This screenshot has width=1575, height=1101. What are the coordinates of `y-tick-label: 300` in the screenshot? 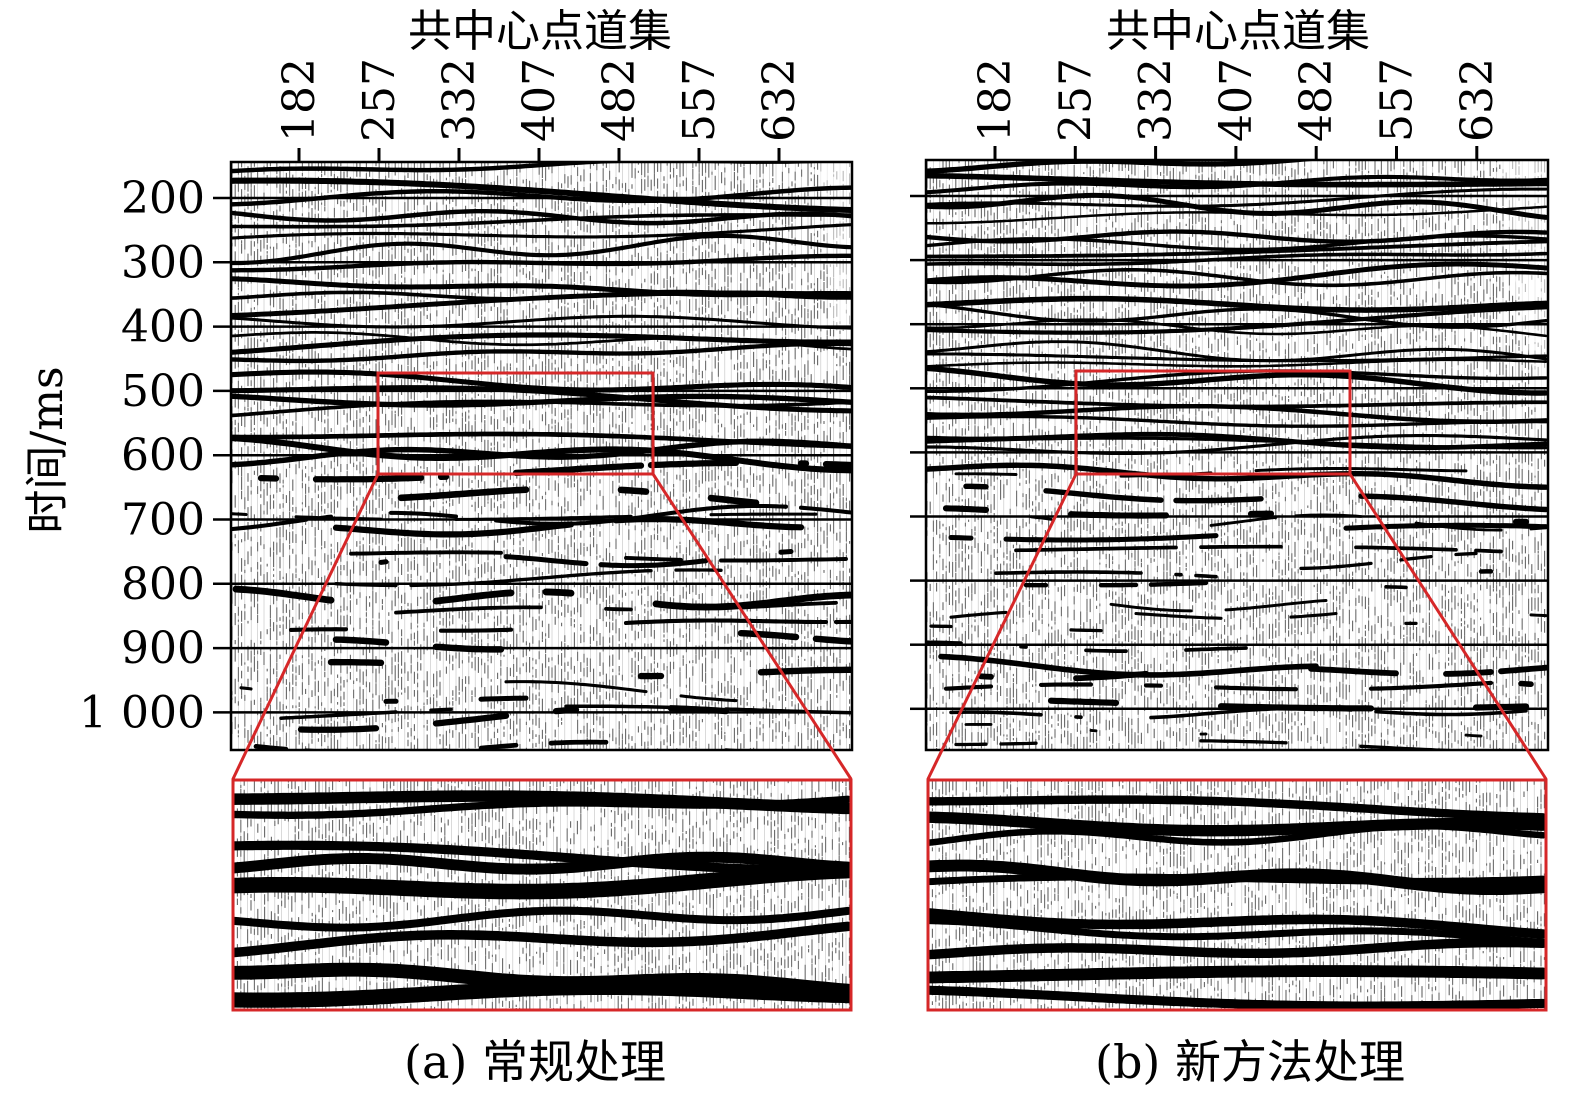 It's located at (163, 262).